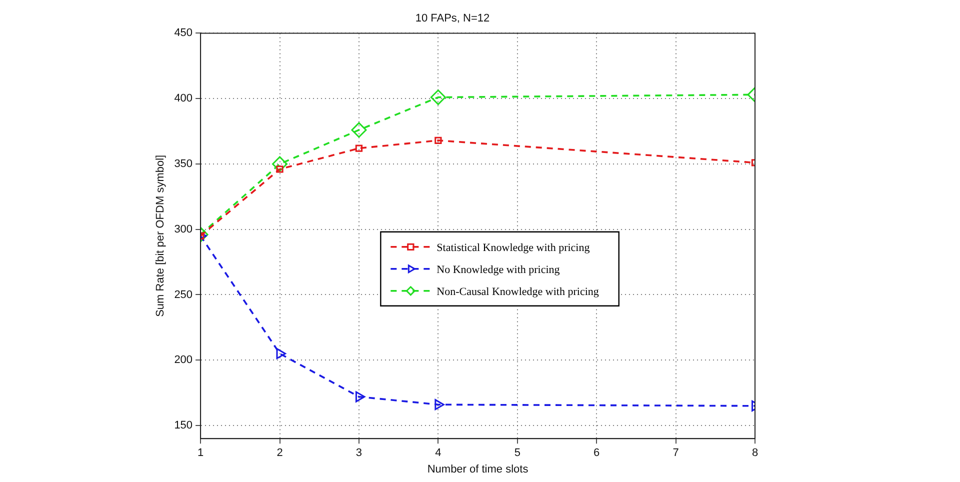 This screenshot has width=960, height=482. What do you see at coordinates (160, 235) in the screenshot?
I see `y-axis-title: Sum Rate [bit per OFDM symbol]` at bounding box center [160, 235].